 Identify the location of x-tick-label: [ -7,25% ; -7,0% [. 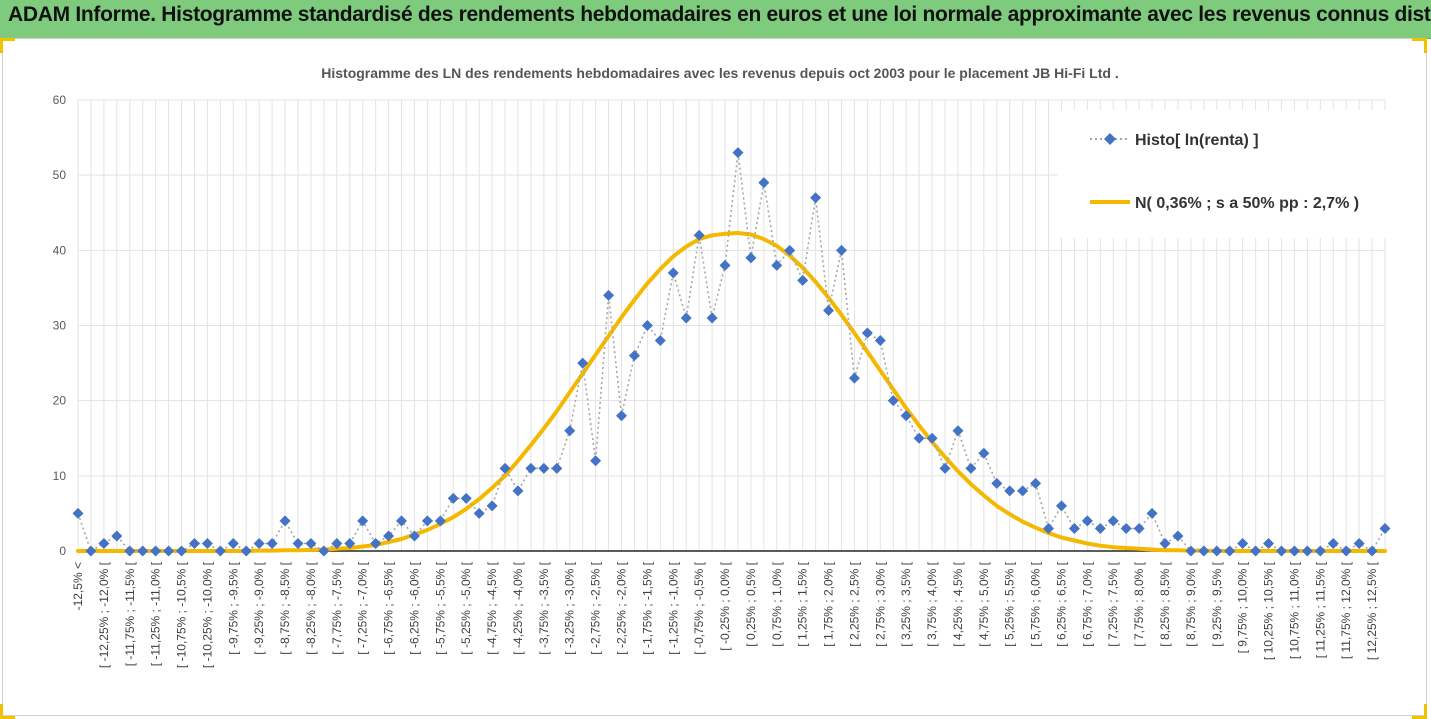
(363, 607).